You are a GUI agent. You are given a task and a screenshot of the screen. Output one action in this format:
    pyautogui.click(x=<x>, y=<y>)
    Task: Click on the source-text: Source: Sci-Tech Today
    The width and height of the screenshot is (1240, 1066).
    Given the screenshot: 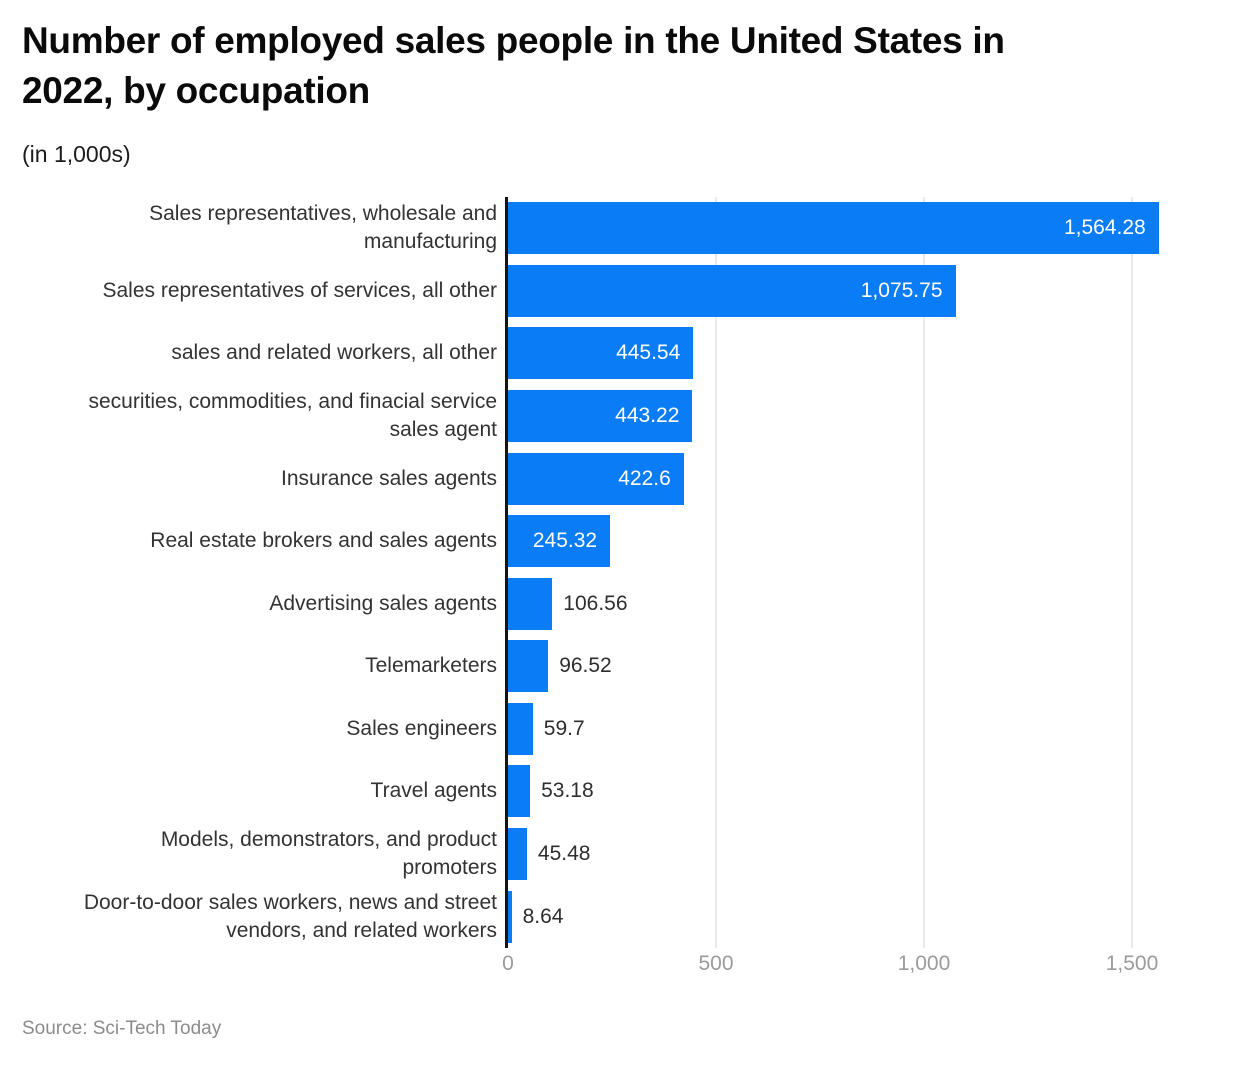 What is the action you would take?
    pyautogui.click(x=122, y=1028)
    